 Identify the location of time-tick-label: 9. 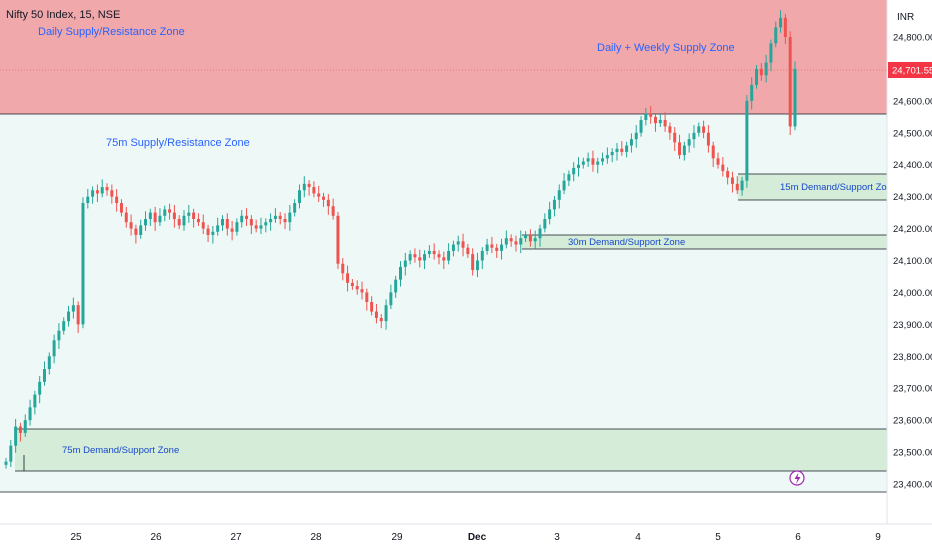
(878, 537).